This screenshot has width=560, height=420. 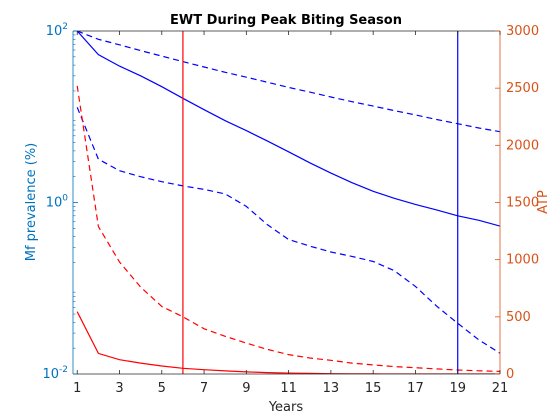 What do you see at coordinates (543, 202) in the screenshot?
I see `y-axis-right-label: ATP` at bounding box center [543, 202].